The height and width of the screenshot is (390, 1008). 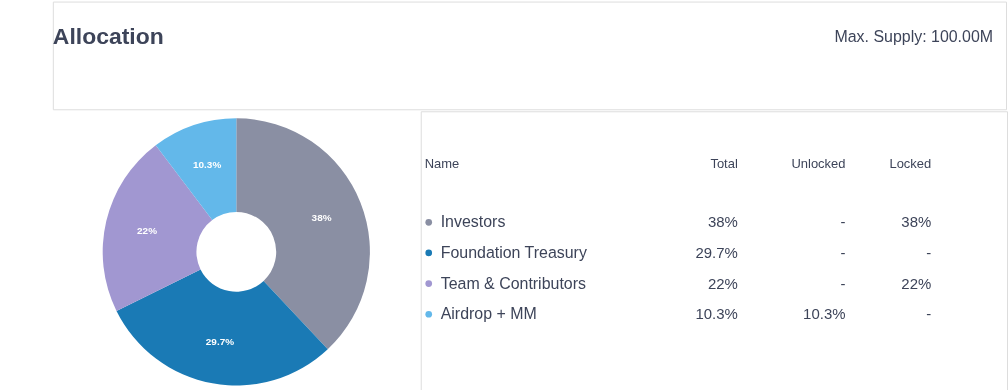 I want to click on data-label: 38%, so click(x=321, y=218).